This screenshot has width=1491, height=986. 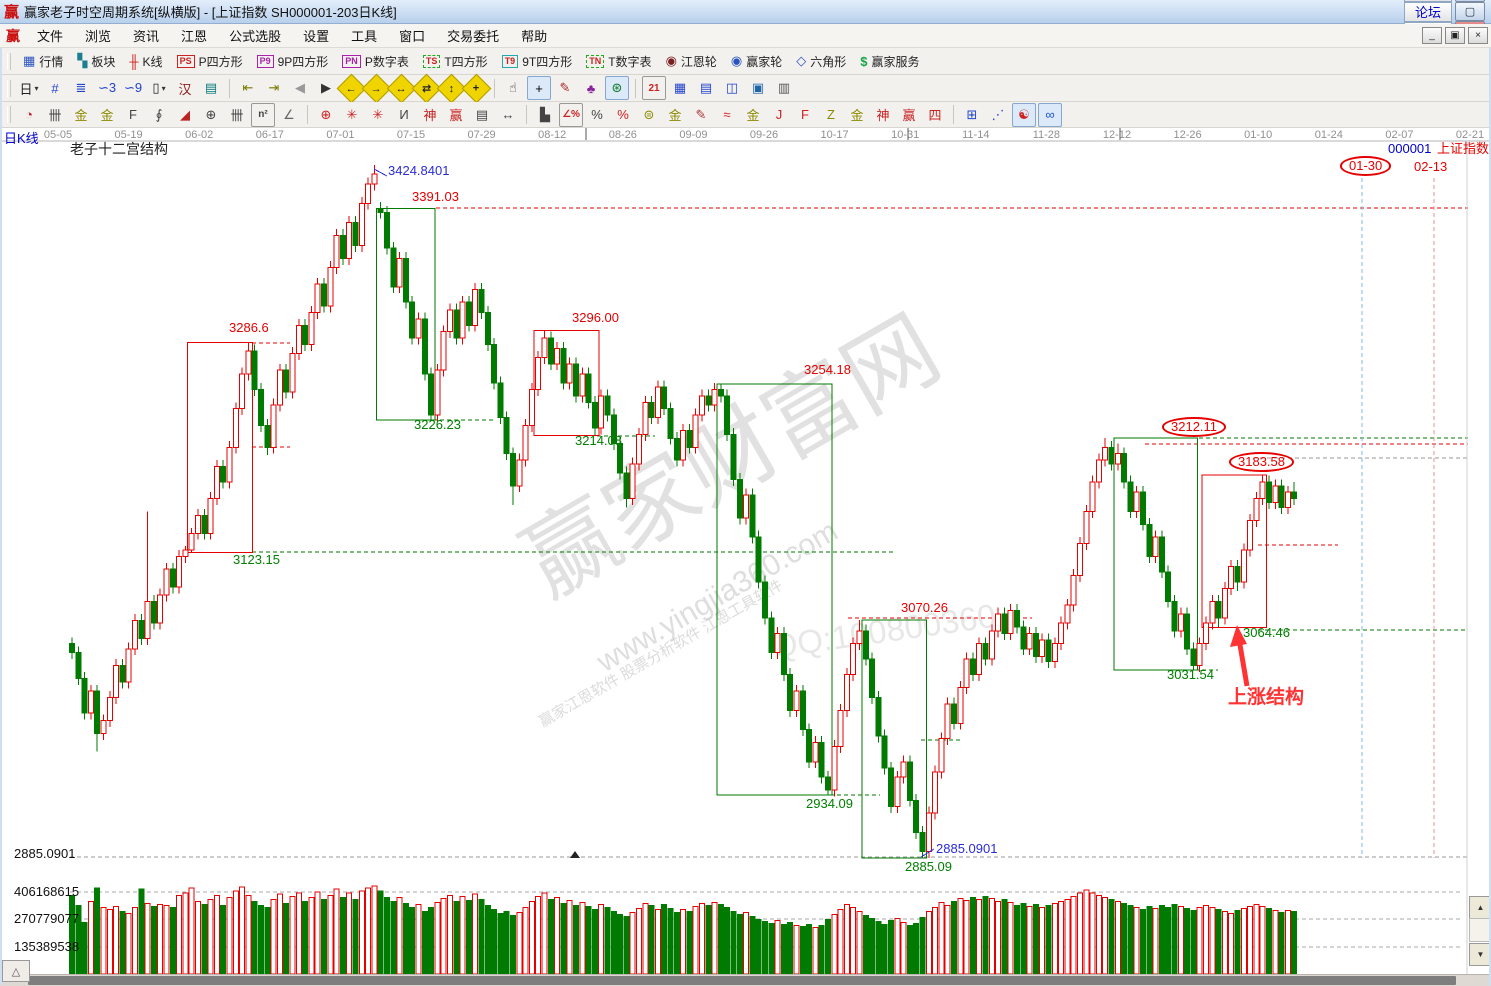 I want to click on ink-brush-icon: ✎, so click(x=701, y=115).